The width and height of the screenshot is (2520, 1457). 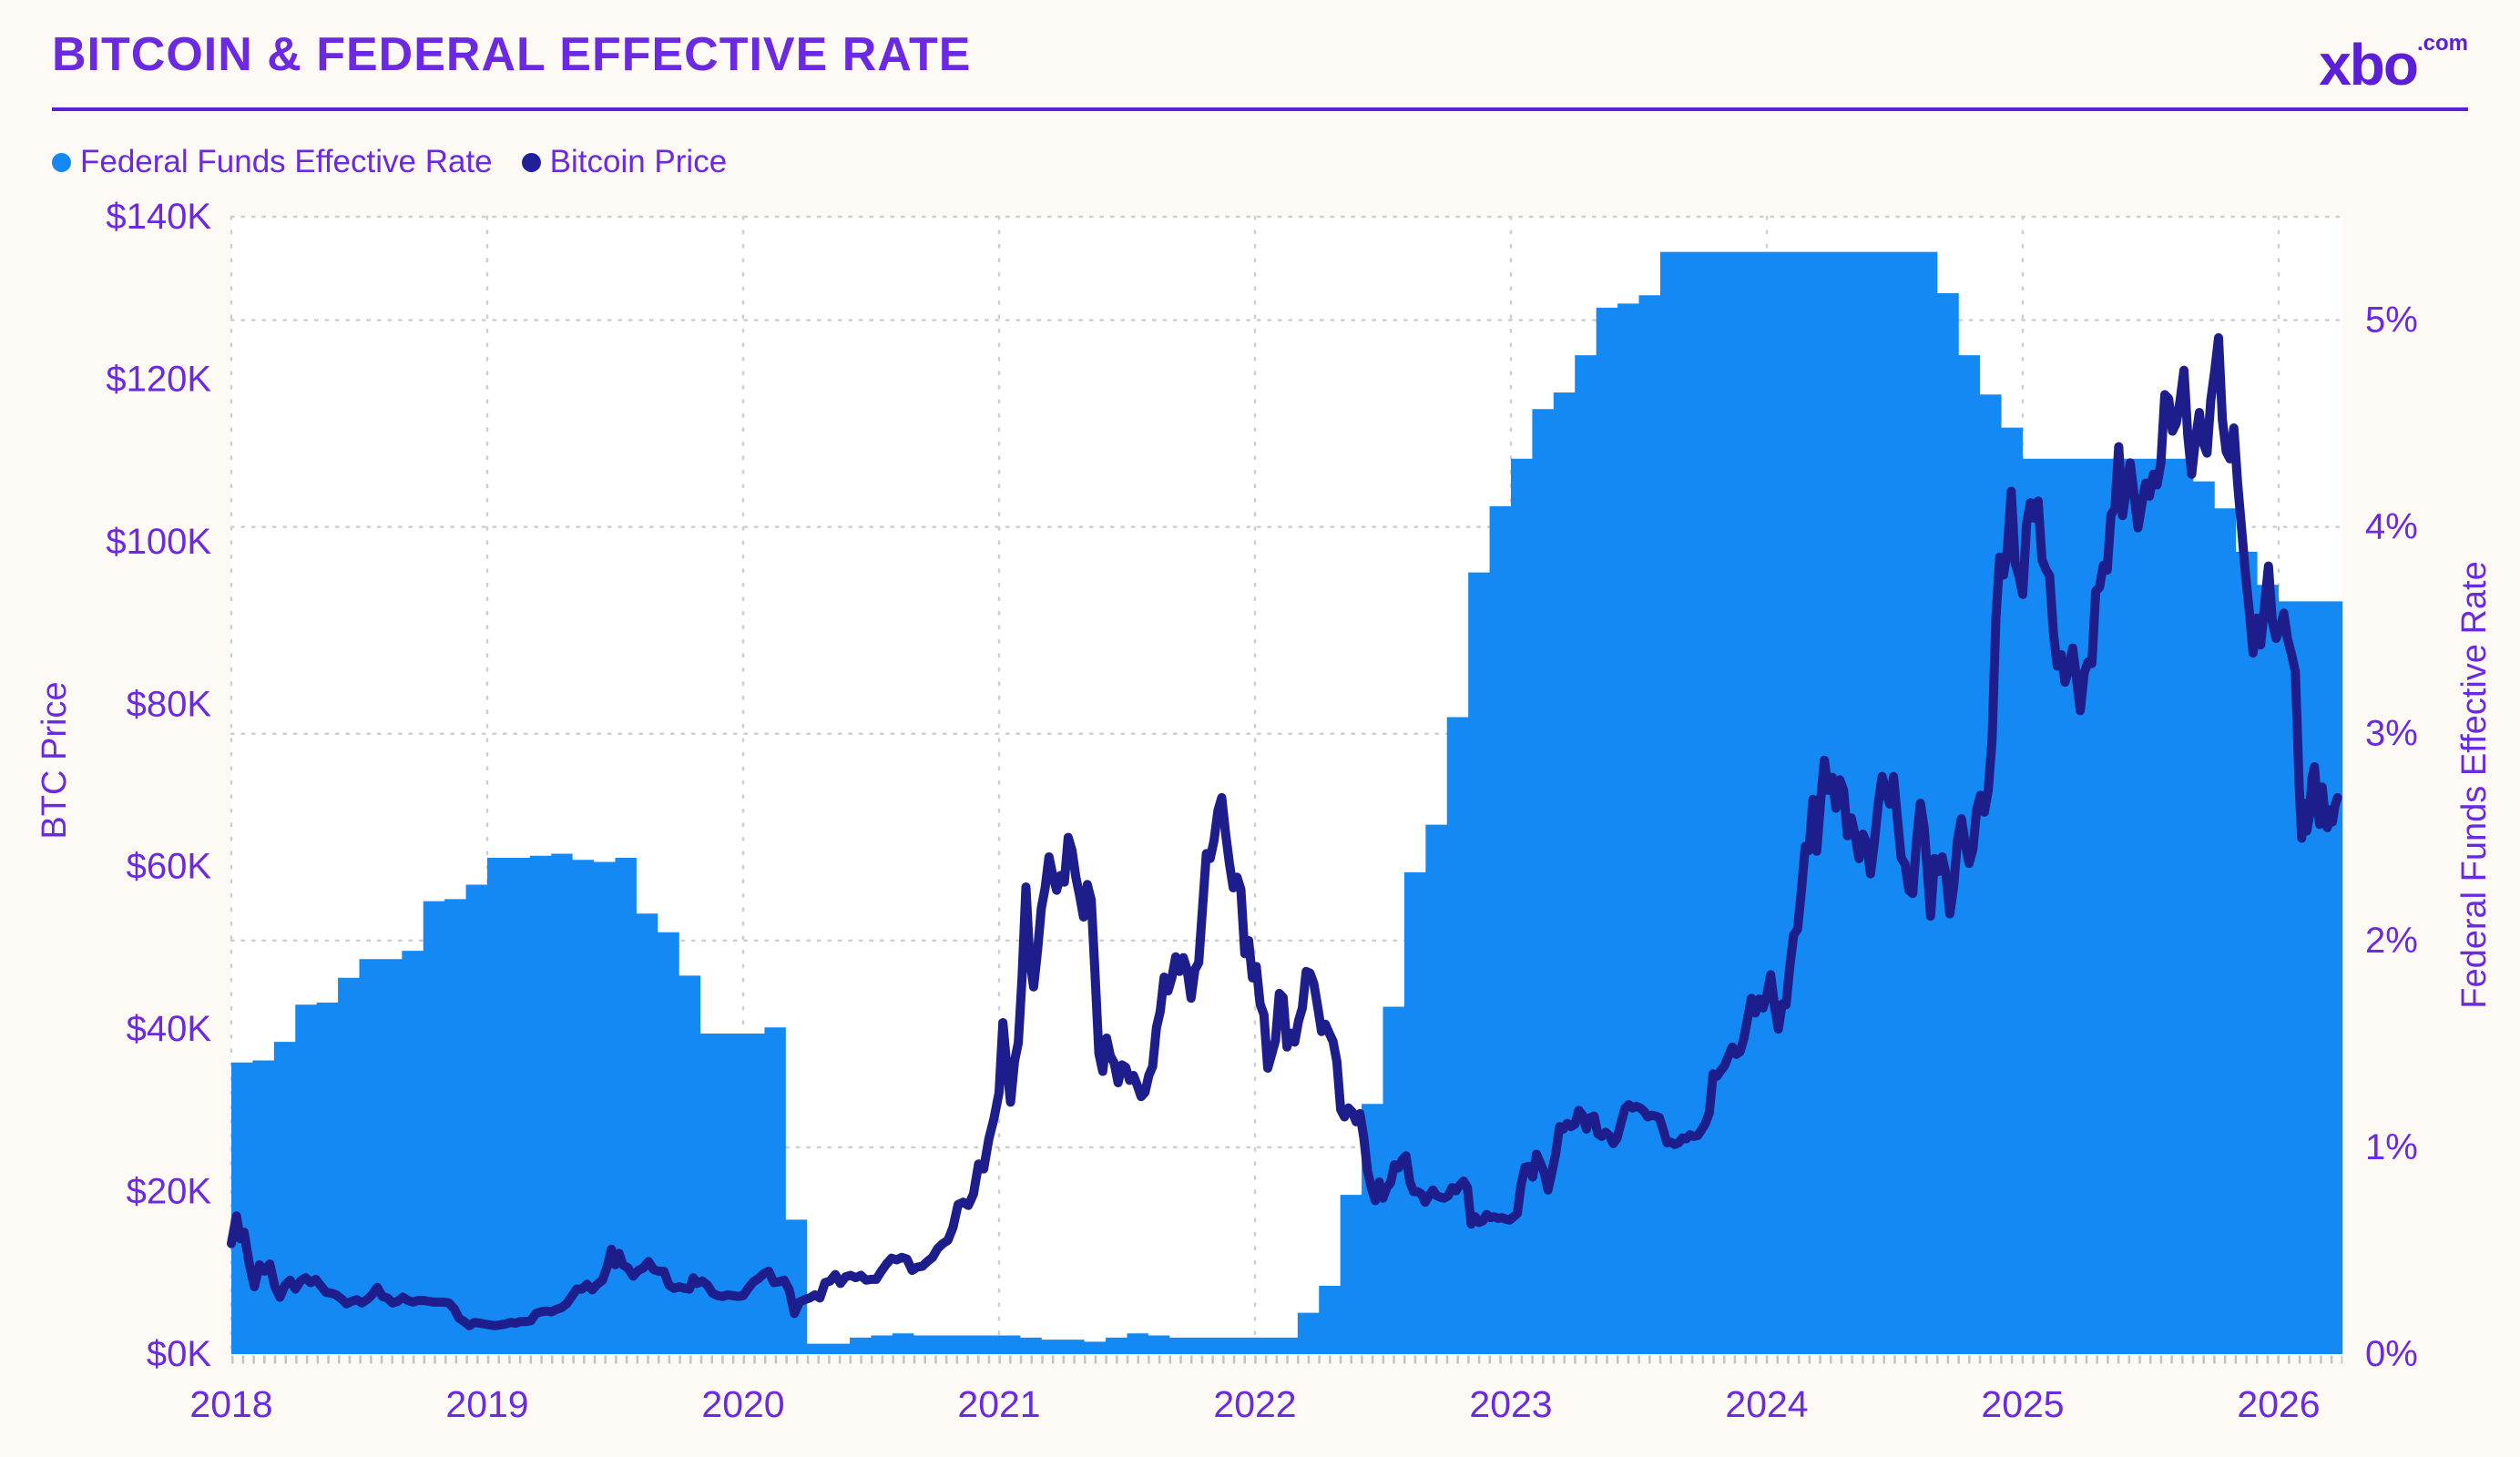 I want to click on y-left-tick-$40K: $40K, so click(x=169, y=1029).